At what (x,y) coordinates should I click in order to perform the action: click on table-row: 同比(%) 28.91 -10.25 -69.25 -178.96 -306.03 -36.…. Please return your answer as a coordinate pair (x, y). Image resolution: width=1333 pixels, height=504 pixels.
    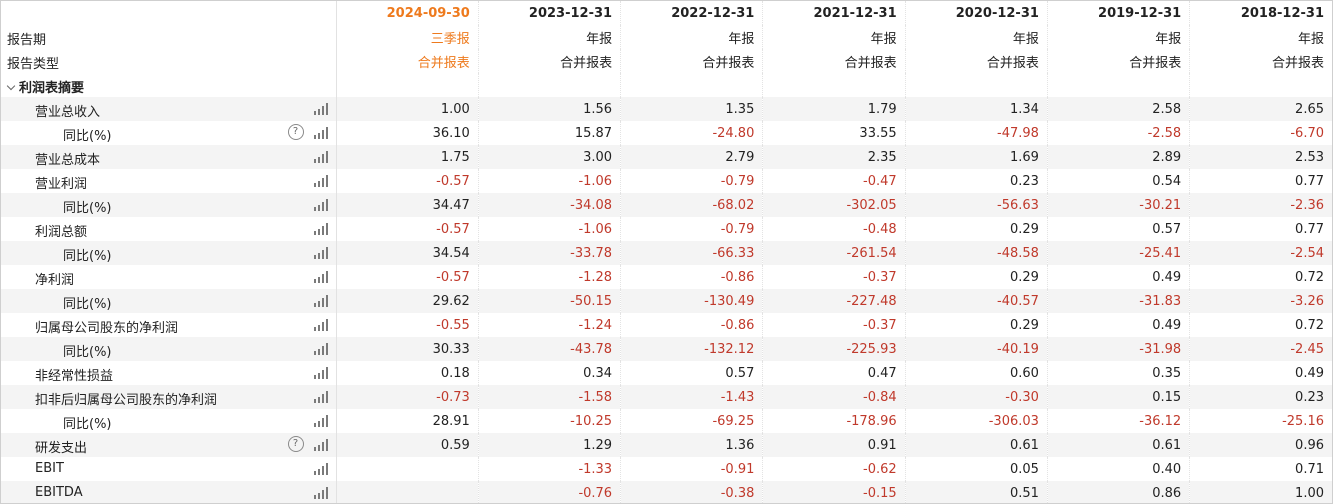
    Looking at the image, I should click on (666, 421).